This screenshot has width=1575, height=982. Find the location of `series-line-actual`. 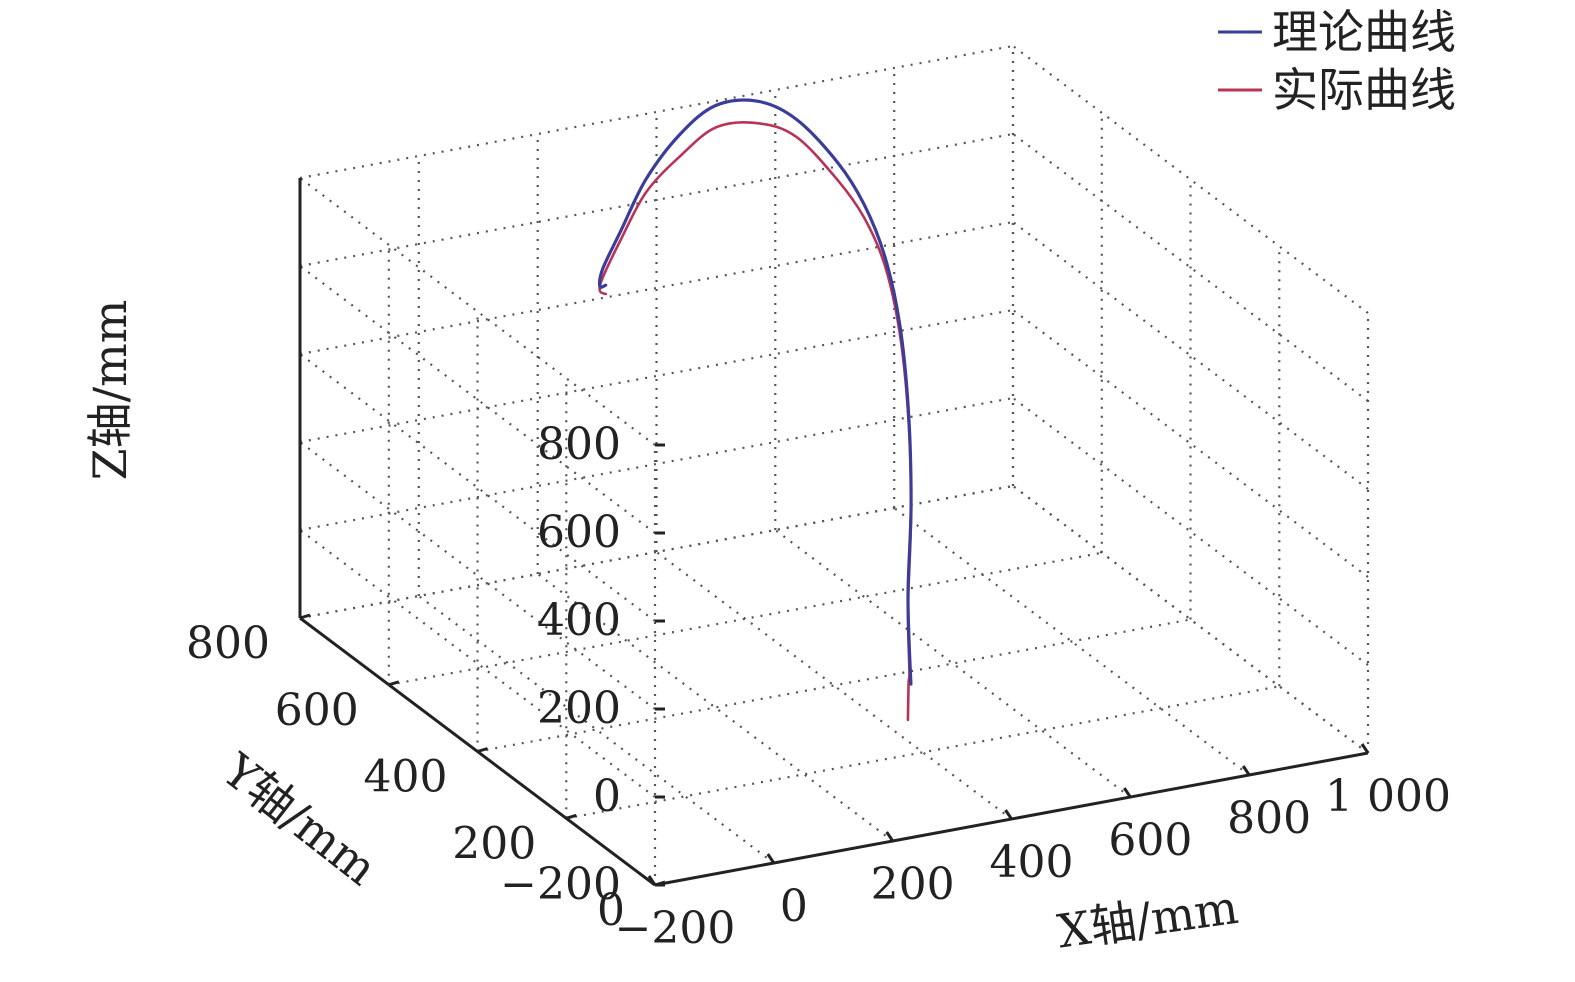

series-line-actual is located at coordinates (755, 421).